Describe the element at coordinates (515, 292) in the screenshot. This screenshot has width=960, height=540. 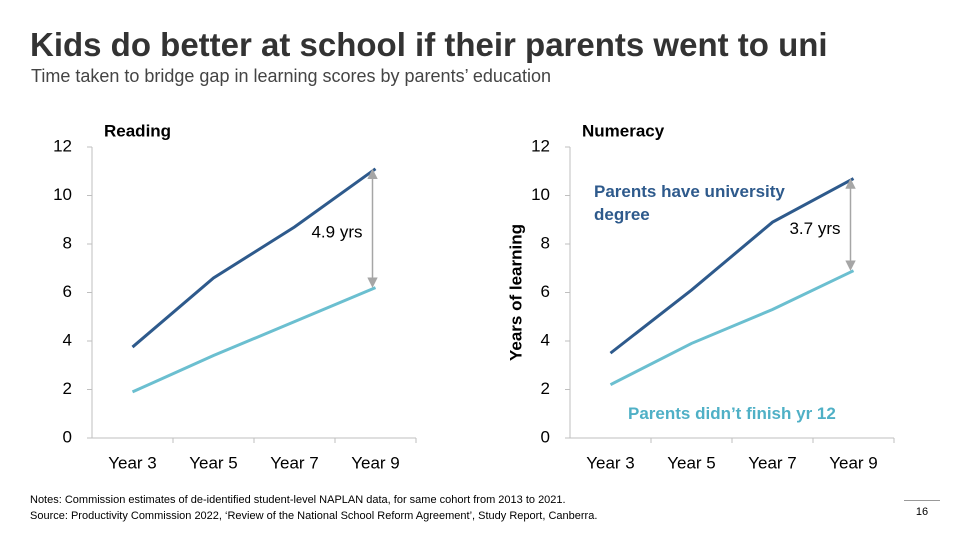
I see `y-axis-label: Years of learning` at that location.